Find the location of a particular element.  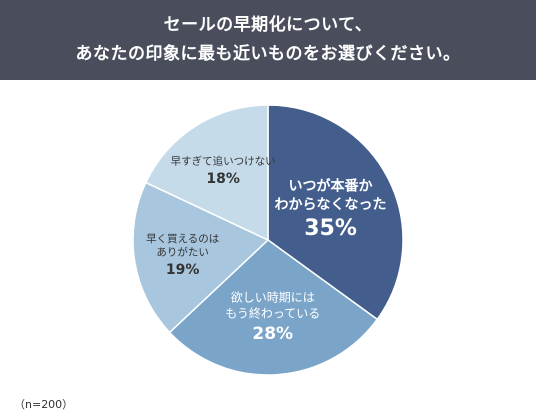

pie-slice-4-value-label: 18% is located at coordinates (223, 179).